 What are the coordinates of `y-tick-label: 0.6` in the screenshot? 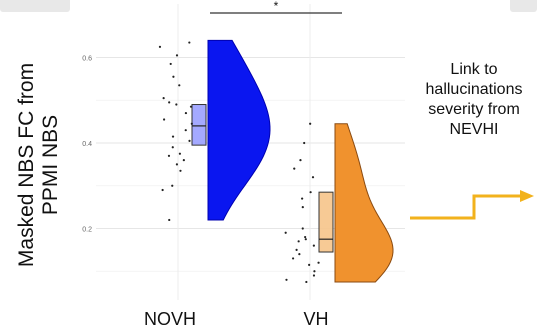 It's located at (87, 59).